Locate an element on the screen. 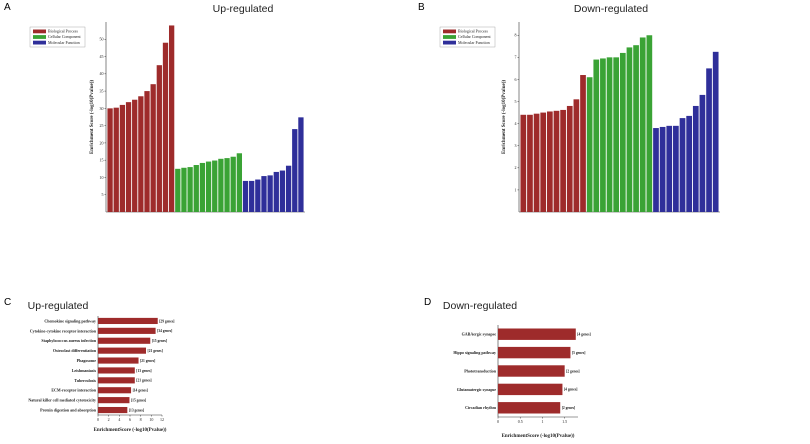 This screenshot has width=810, height=444. y-tick-label-B: 8 is located at coordinates (516, 35).